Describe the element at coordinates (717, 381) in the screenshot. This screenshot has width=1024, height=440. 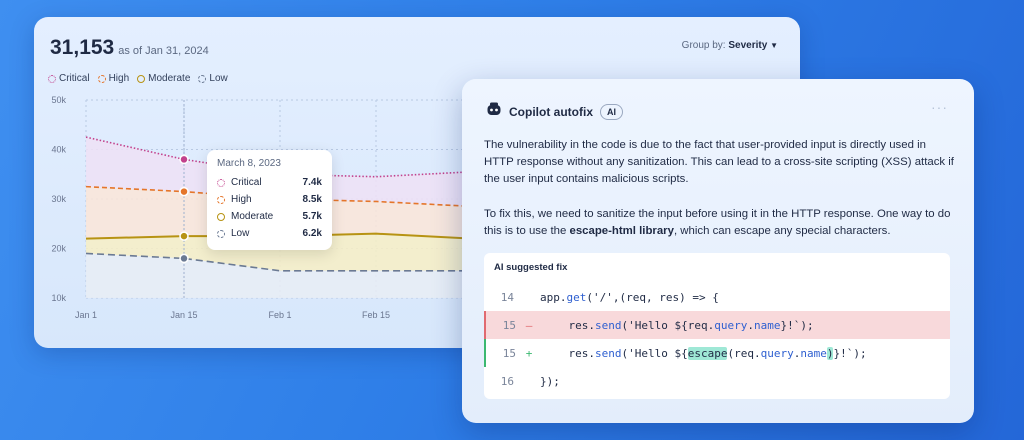
I see `code-line: 16});` at that location.